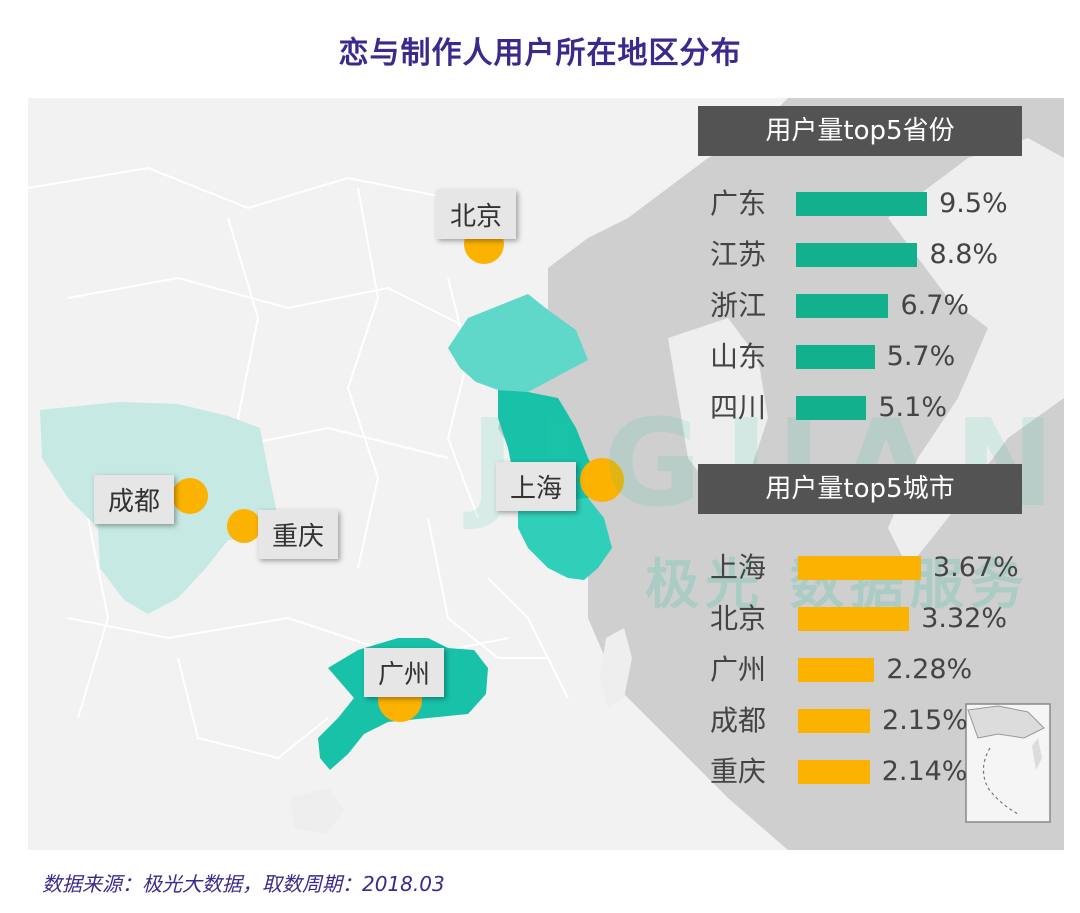 This screenshot has width=1080, height=913. I want to click on city-bar-label: 广州, so click(738, 669).